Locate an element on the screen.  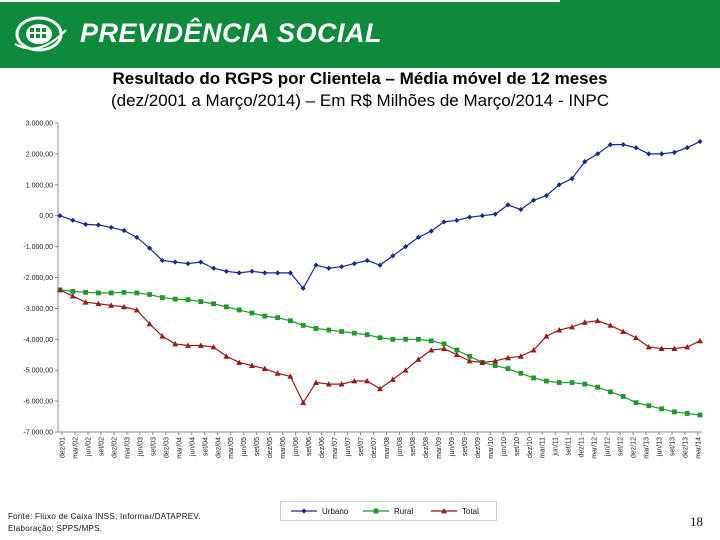
x-tick-label: set/03 is located at coordinates (153, 446).